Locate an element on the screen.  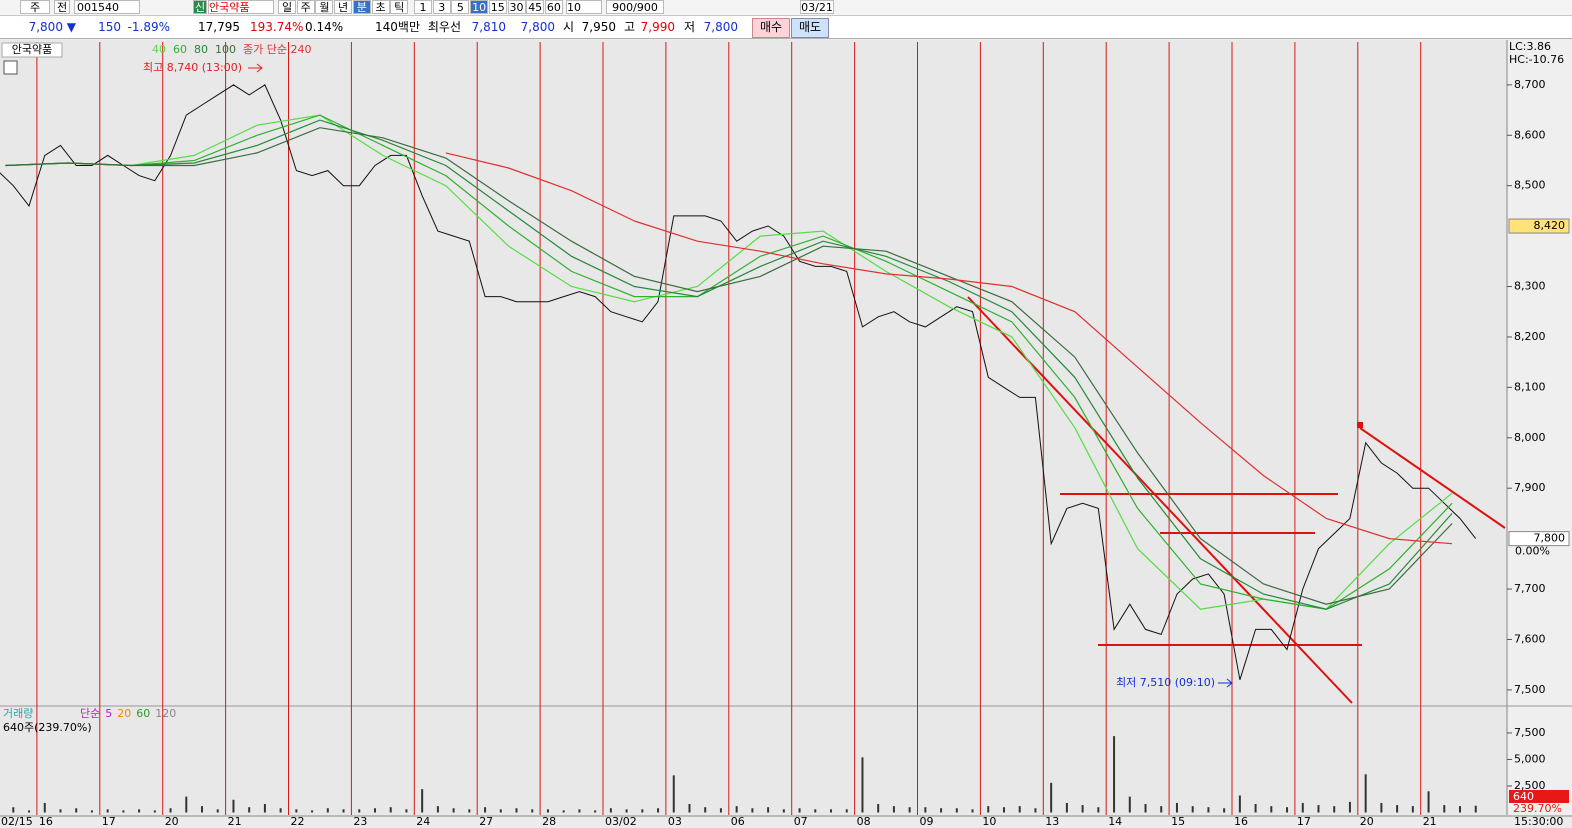
sell-button: 매도 is located at coordinates (810, 28).